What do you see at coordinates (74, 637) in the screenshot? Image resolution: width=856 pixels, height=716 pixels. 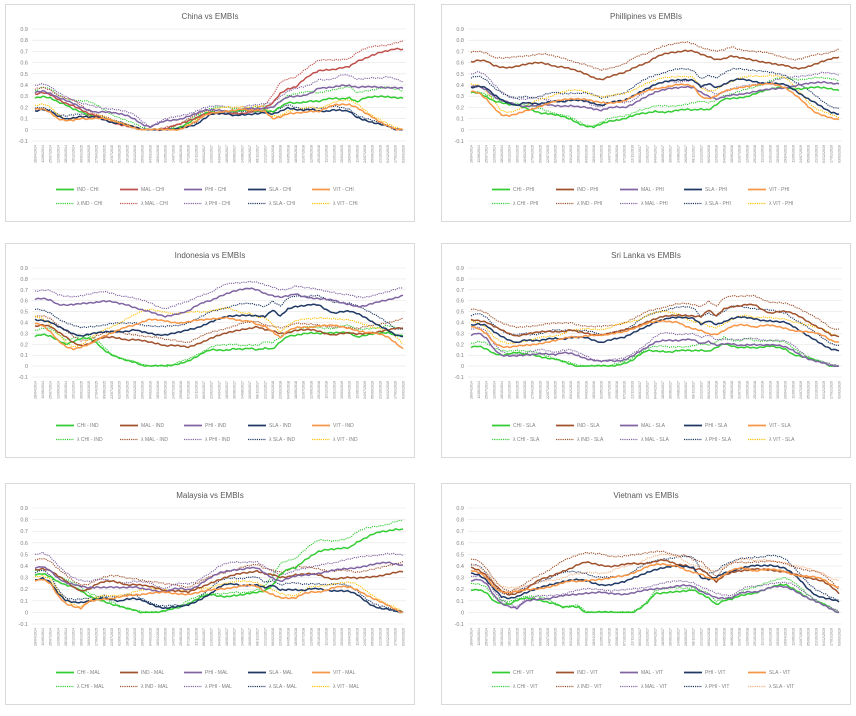 I see `x-tick-label: 16/12/2014` at bounding box center [74, 637].